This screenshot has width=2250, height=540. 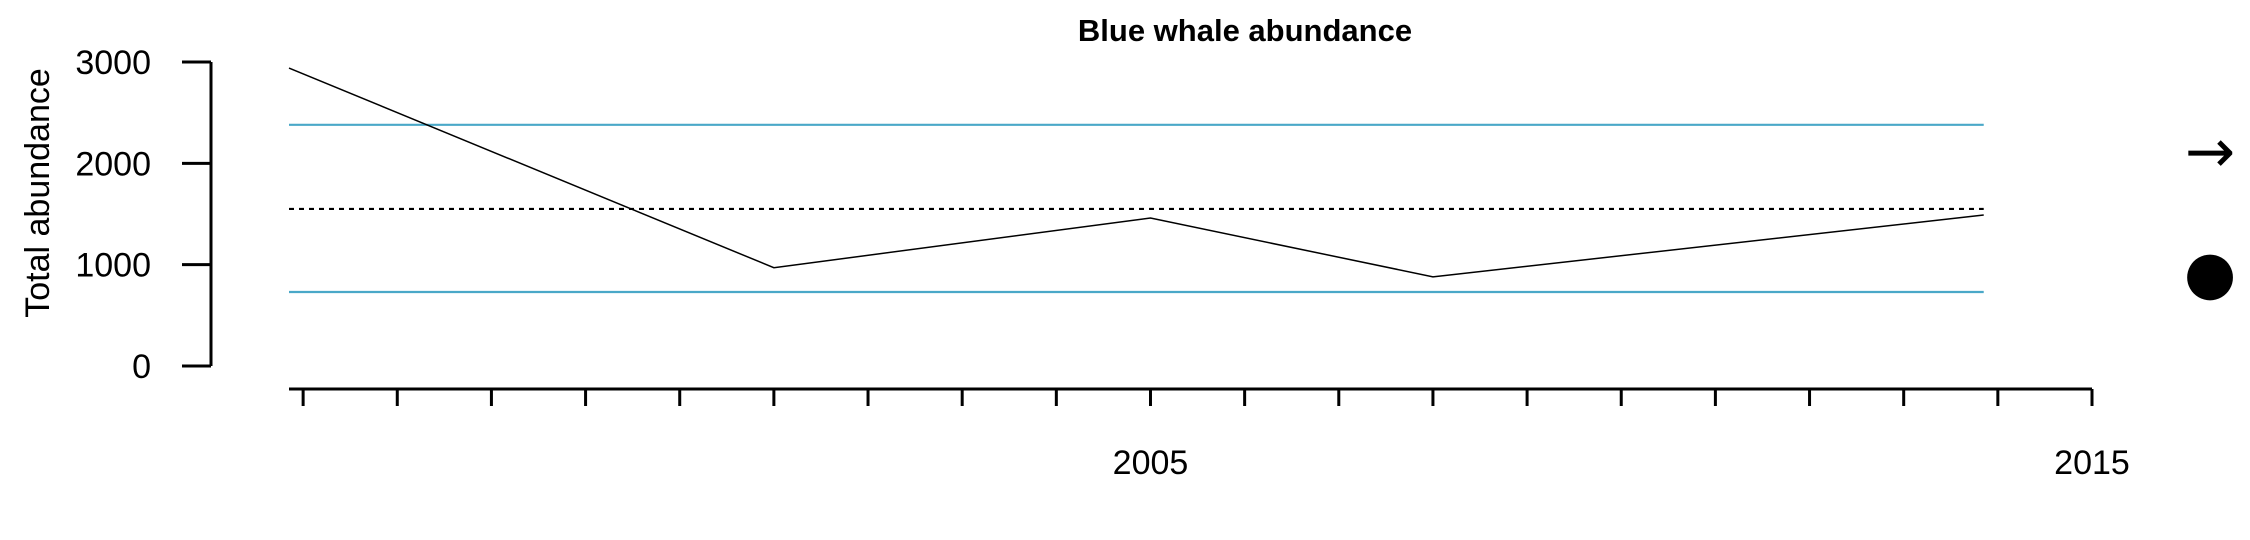 I want to click on y-axis: 0 1000 2000 3000, so click(x=144, y=215).